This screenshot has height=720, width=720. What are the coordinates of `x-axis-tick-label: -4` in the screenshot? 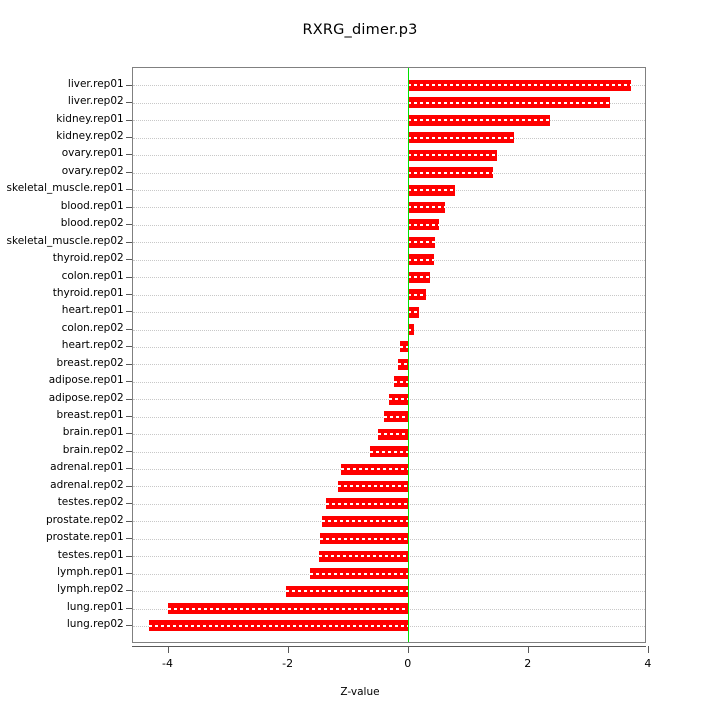 It's located at (167, 663).